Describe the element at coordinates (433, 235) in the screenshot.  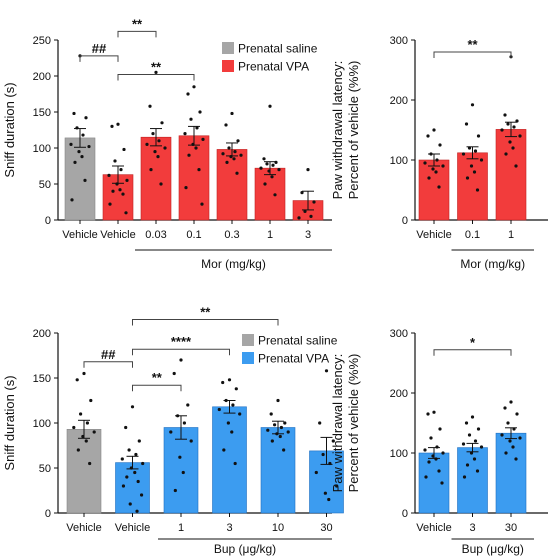
I see `x-tick-label: Vehicle` at that location.